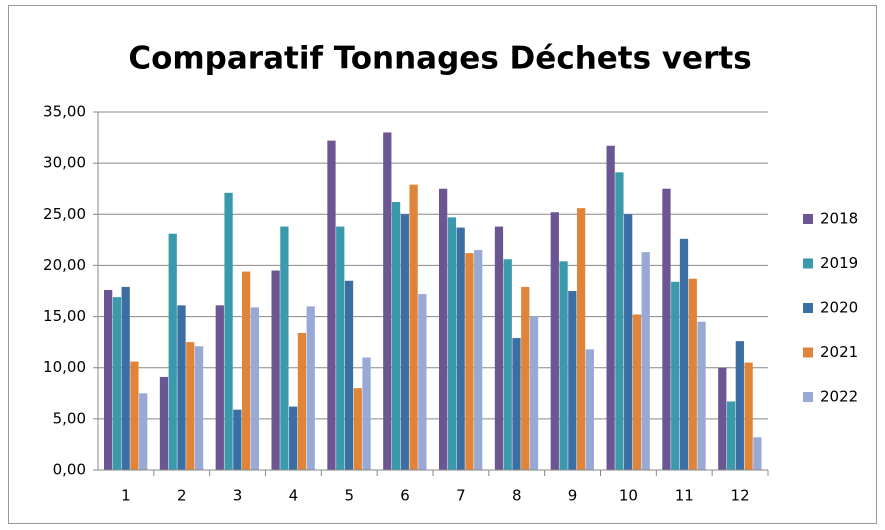  What do you see at coordinates (69, 470) in the screenshot?
I see `y-tick-label: 0,00` at bounding box center [69, 470].